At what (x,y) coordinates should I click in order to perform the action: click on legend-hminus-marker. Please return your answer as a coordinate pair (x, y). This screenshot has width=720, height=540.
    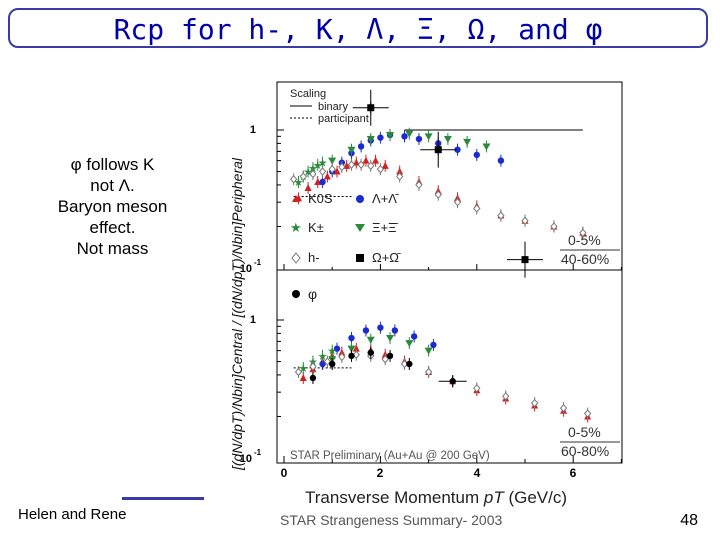
    Looking at the image, I should click on (296, 258).